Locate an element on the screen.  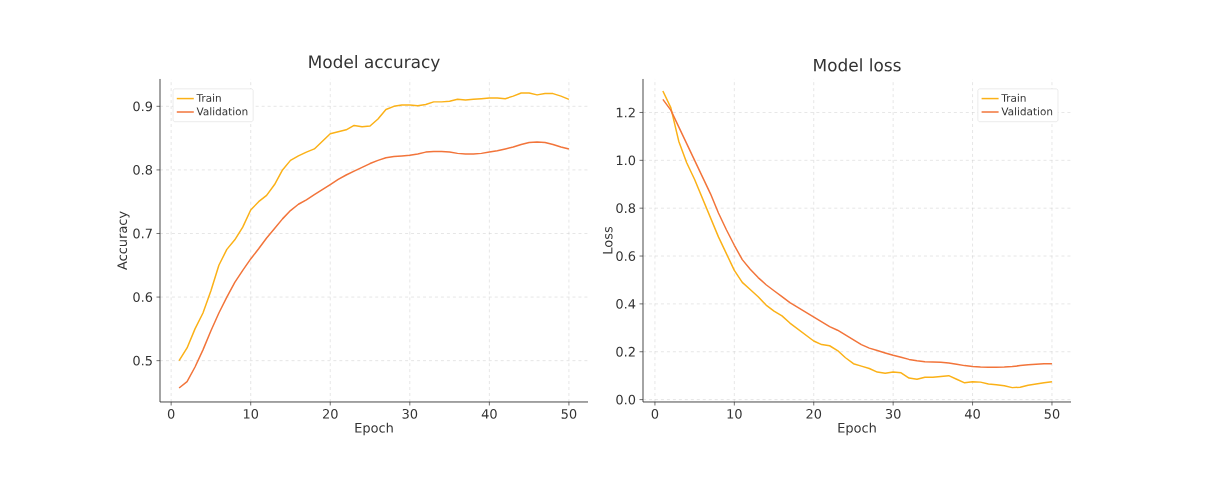
y-tick-label: 0.7 is located at coordinates (142, 233).